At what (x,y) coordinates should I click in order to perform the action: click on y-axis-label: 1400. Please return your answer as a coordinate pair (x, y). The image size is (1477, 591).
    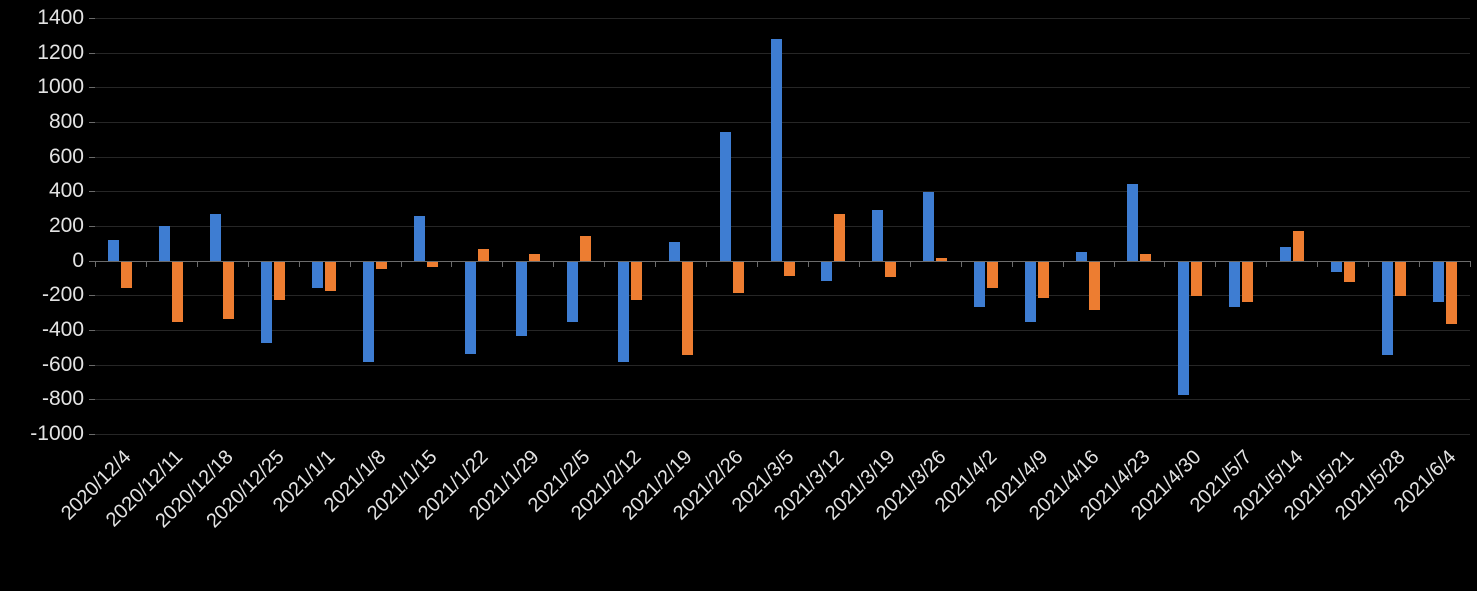
    Looking at the image, I should click on (60, 17).